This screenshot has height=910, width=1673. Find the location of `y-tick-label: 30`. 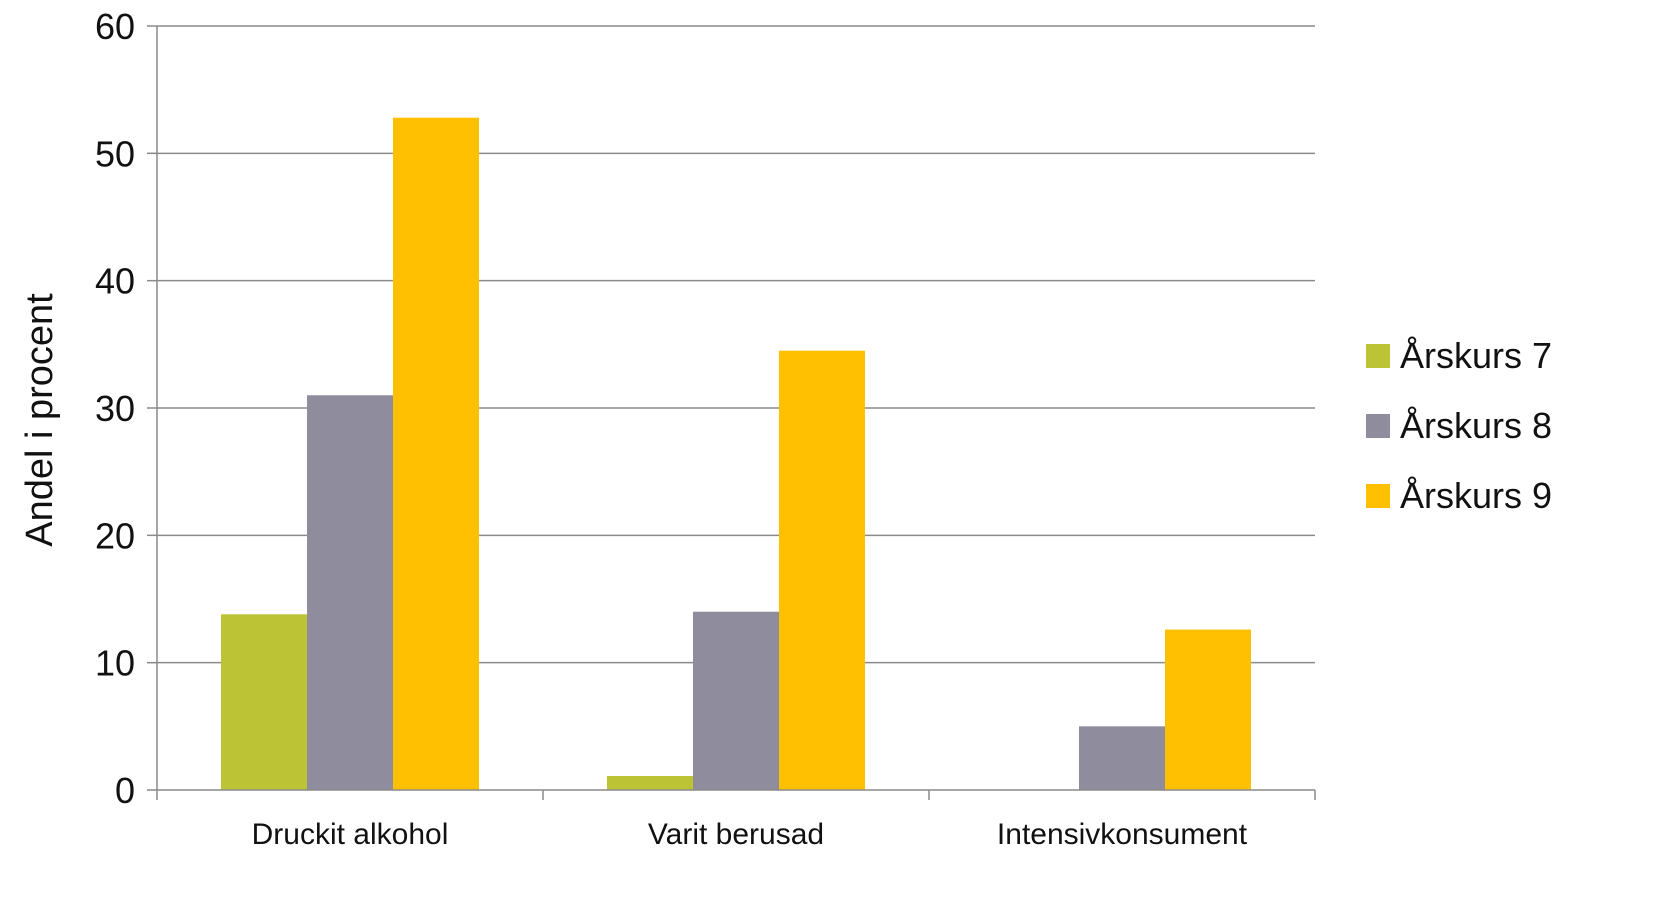

y-tick-label: 30 is located at coordinates (115, 408).